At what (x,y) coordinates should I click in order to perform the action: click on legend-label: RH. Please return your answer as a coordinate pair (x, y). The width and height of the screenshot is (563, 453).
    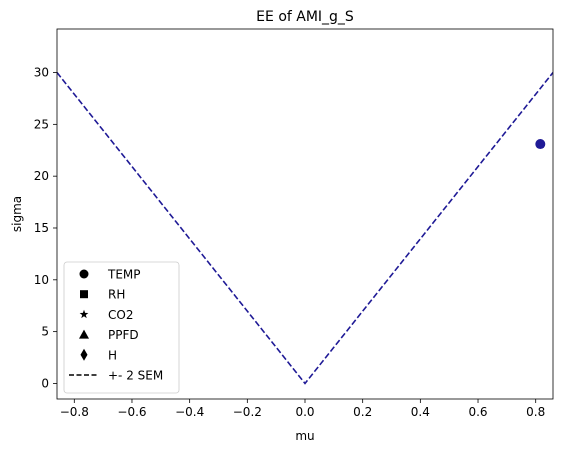
    Looking at the image, I should click on (116, 295).